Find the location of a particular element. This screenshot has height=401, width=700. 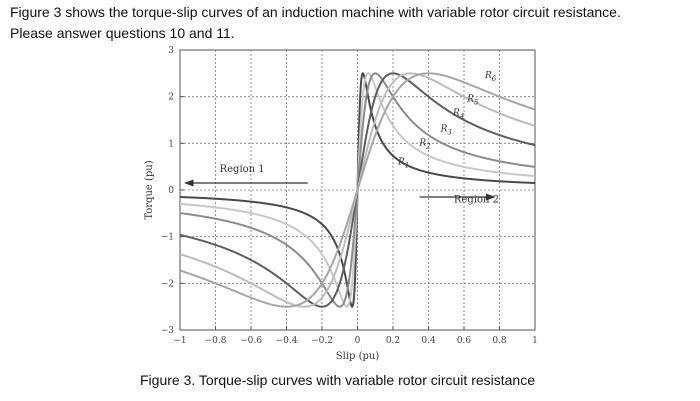

curve-label-r4: R4 is located at coordinates (458, 114).